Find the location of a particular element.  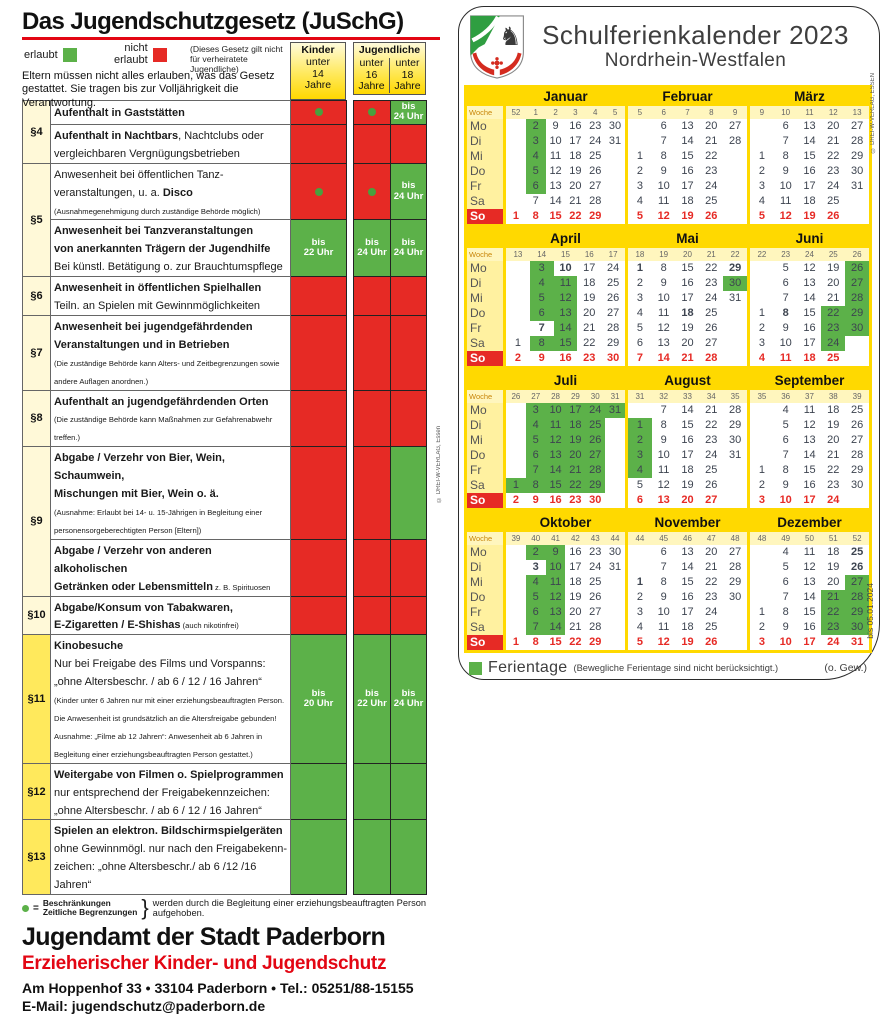

day-cell: 23 is located at coordinates (711, 597).